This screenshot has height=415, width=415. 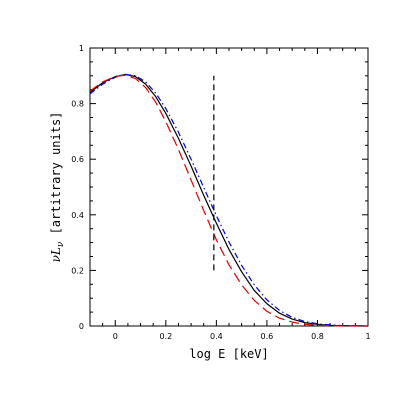 What do you see at coordinates (61, 244) in the screenshot?
I see `y-axis-label-subscript: ν` at bounding box center [61, 244].